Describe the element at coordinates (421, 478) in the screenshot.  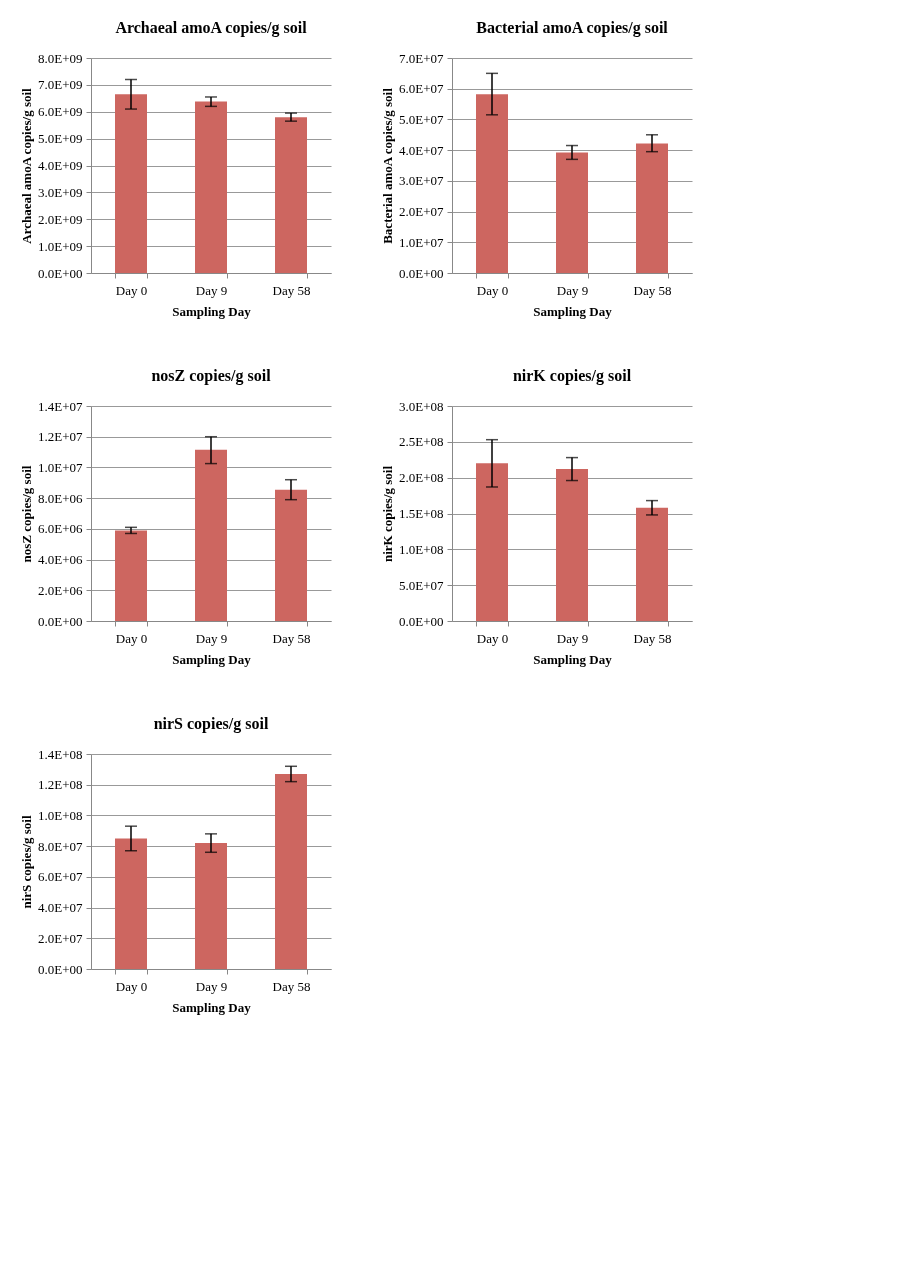
I see `y-tick-label: 2.0E+08` at that location.